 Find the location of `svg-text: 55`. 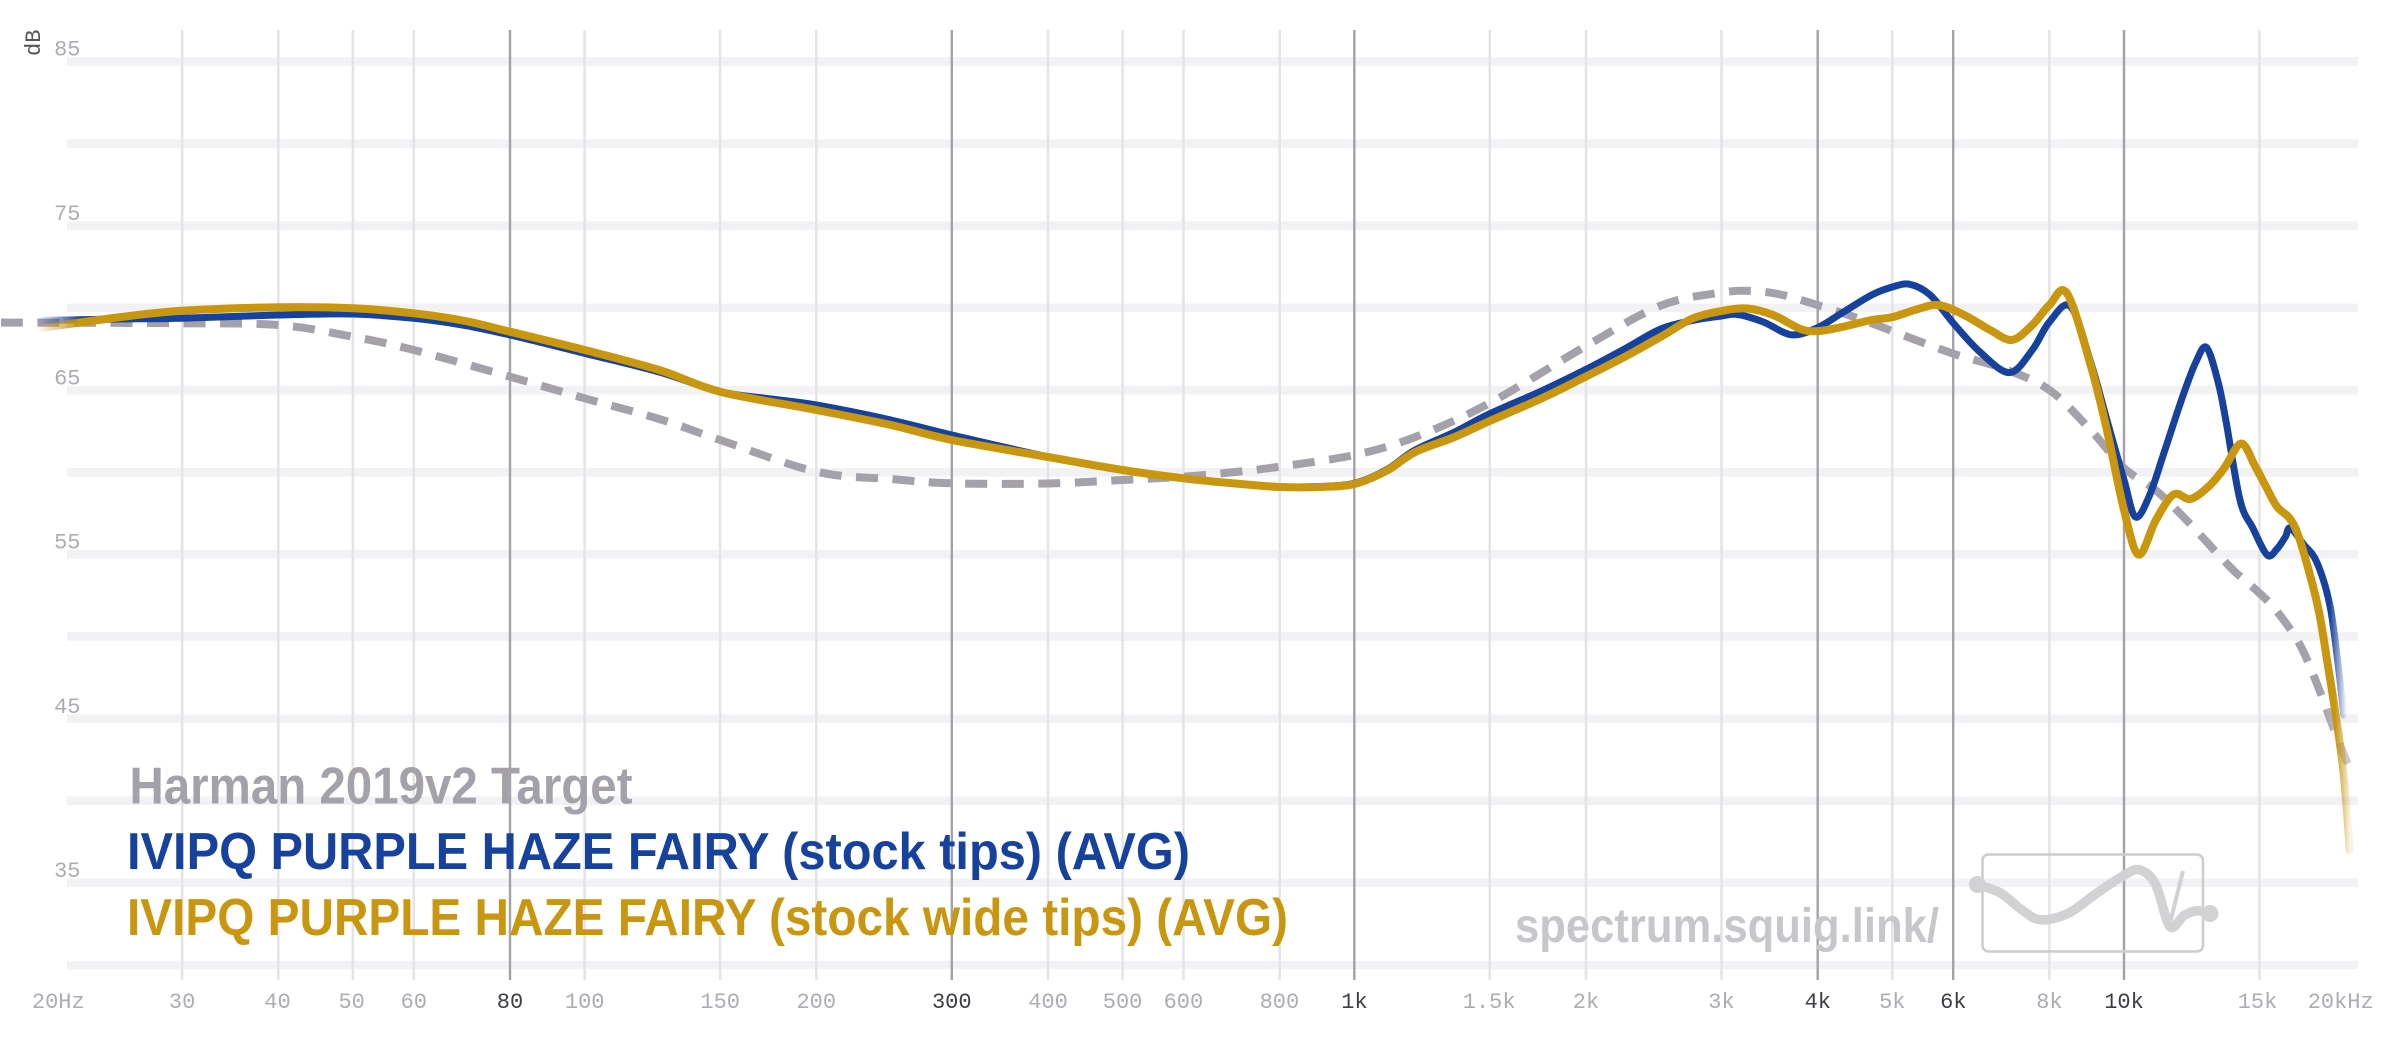

svg-text: 55 is located at coordinates (67, 543).